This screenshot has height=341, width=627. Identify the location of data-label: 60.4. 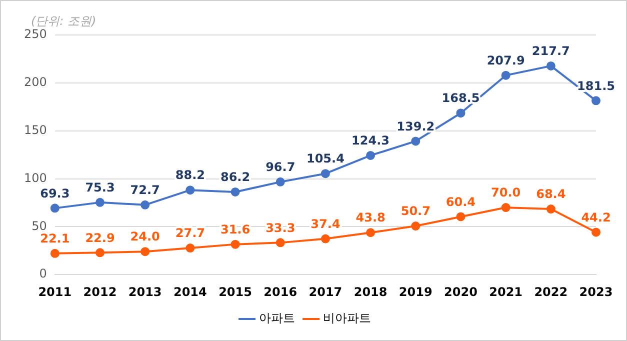
(461, 201).